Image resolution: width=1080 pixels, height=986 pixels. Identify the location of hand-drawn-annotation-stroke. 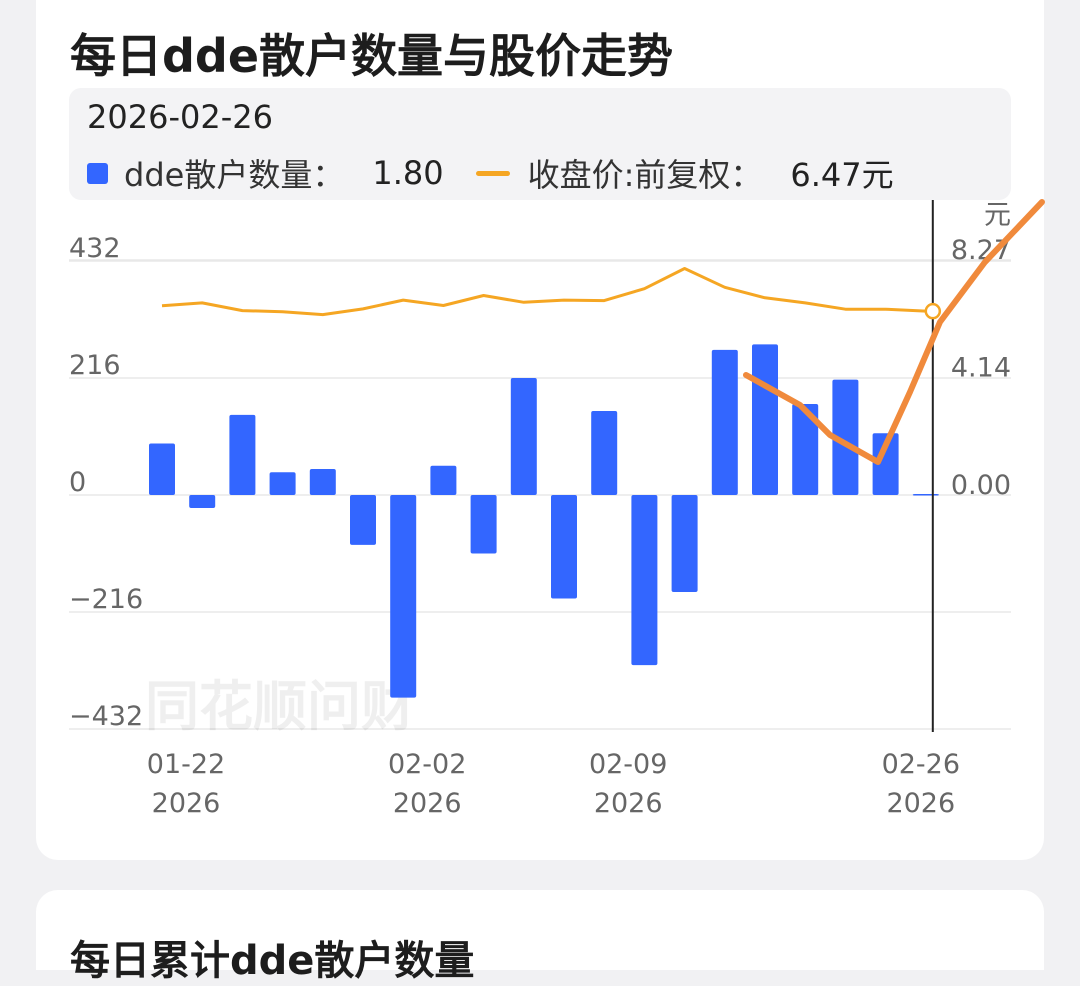
(894, 332).